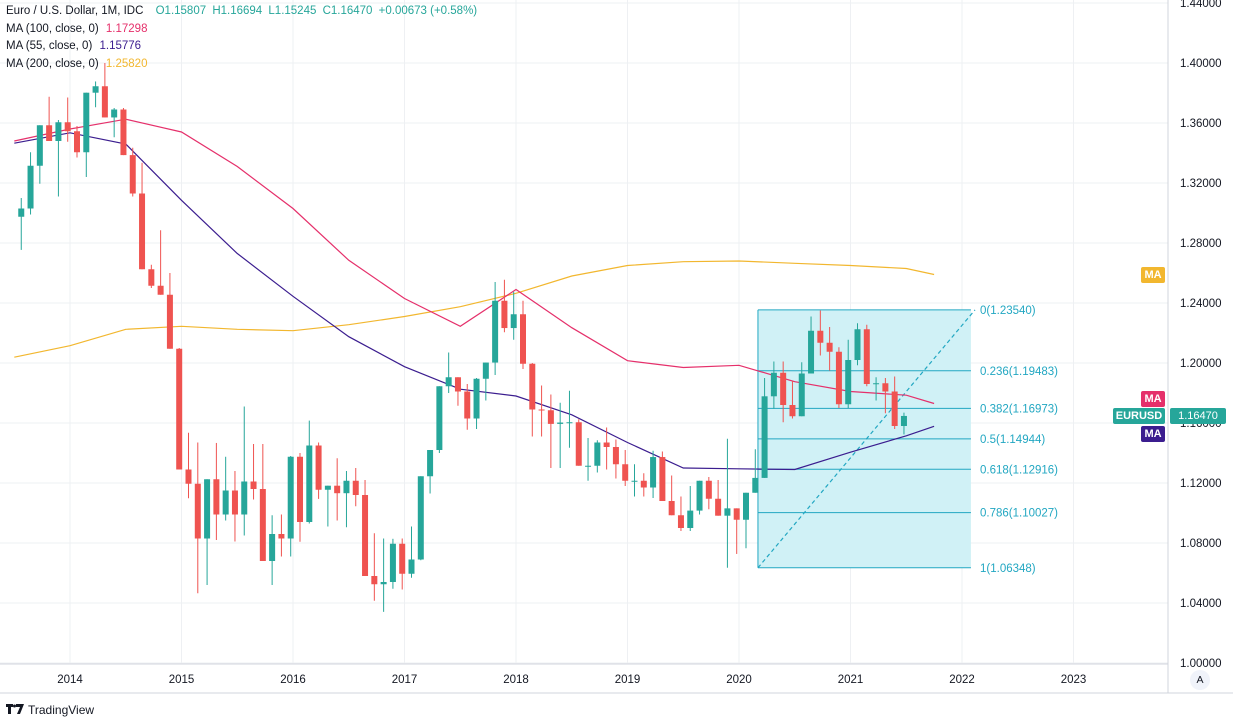 The height and width of the screenshot is (722, 1233). I want to click on legend-ma55-row: MA (55, close, 0) 1.15776, so click(243, 47).